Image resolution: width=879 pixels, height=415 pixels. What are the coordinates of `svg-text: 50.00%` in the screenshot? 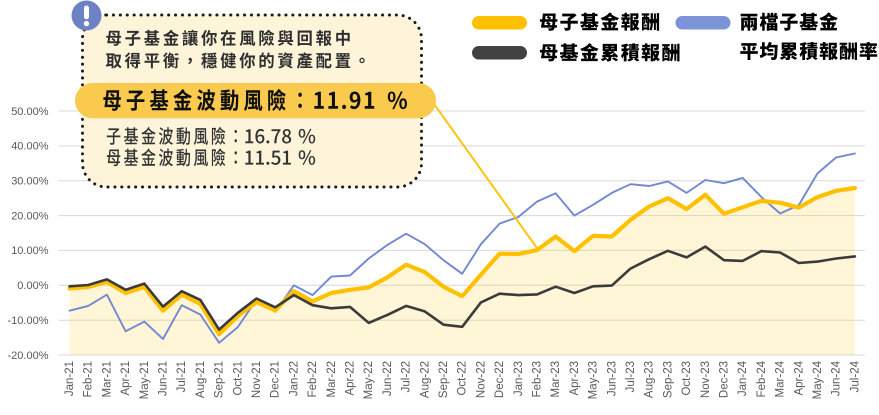 It's located at (30, 112).